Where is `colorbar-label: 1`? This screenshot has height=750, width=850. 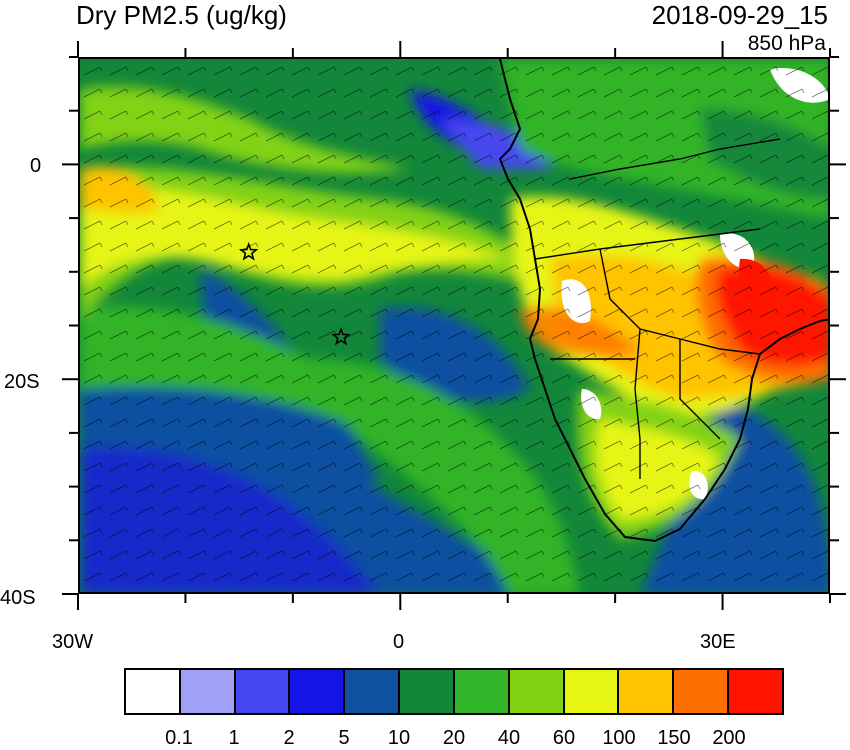
colorbar-label: 1 is located at coordinates (234, 738).